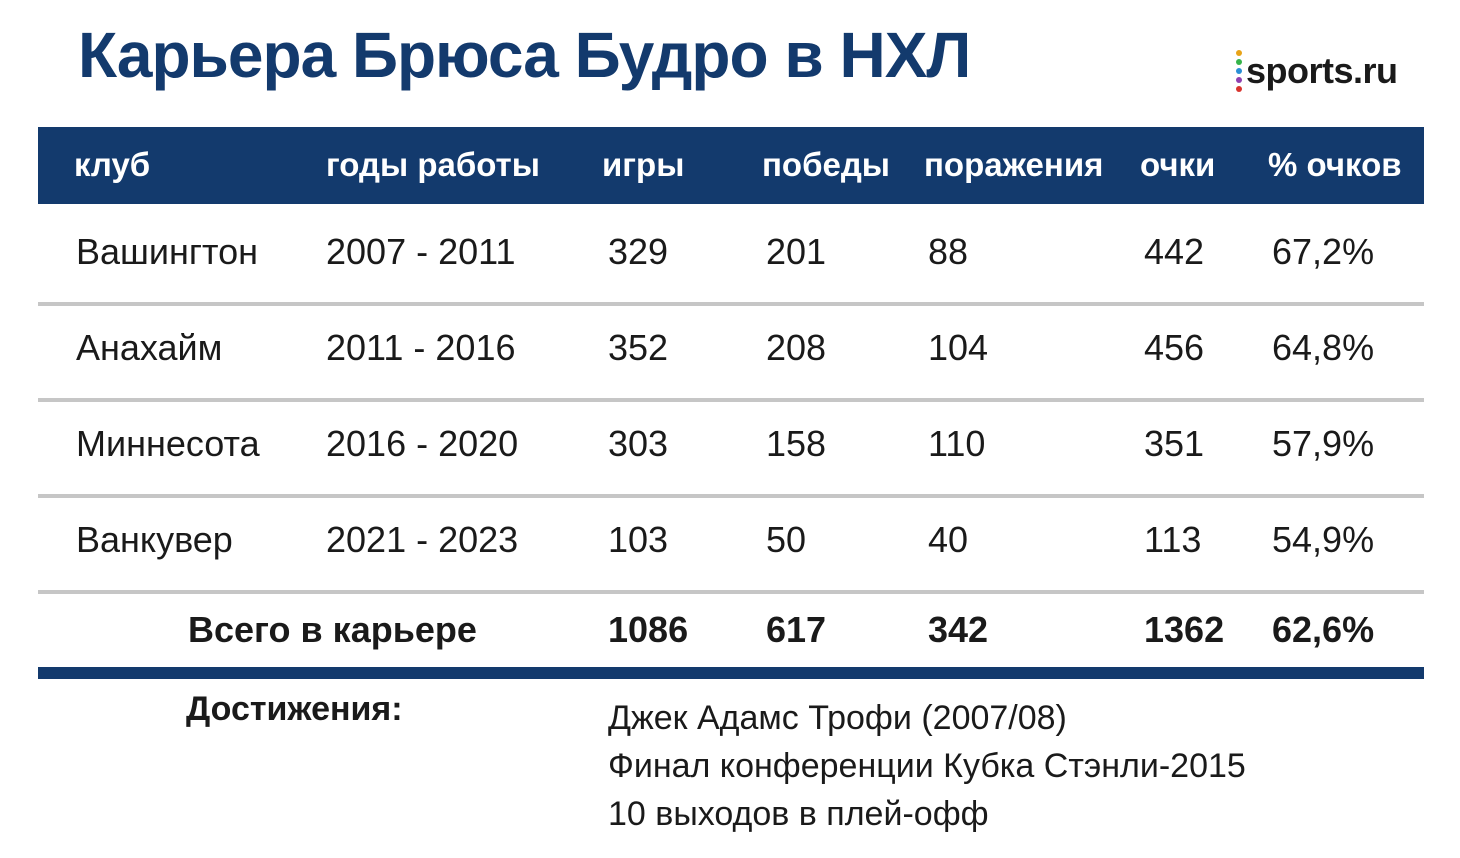  Describe the element at coordinates (1178, 164) in the screenshot. I see `column-header-points: очки` at that location.